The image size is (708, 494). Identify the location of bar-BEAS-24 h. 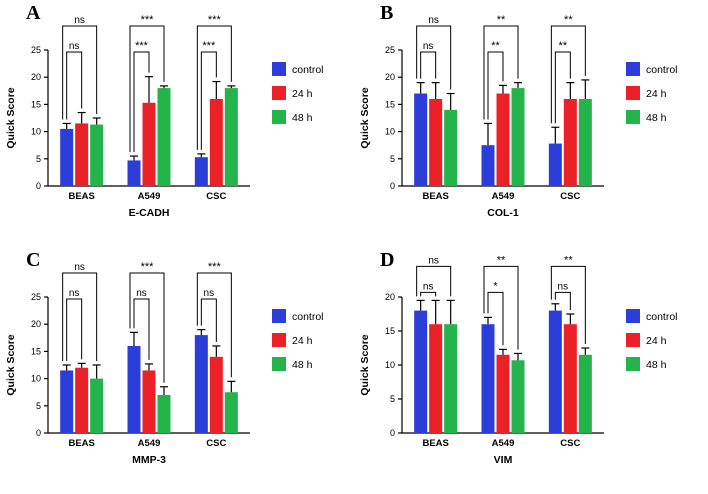
(436, 378).